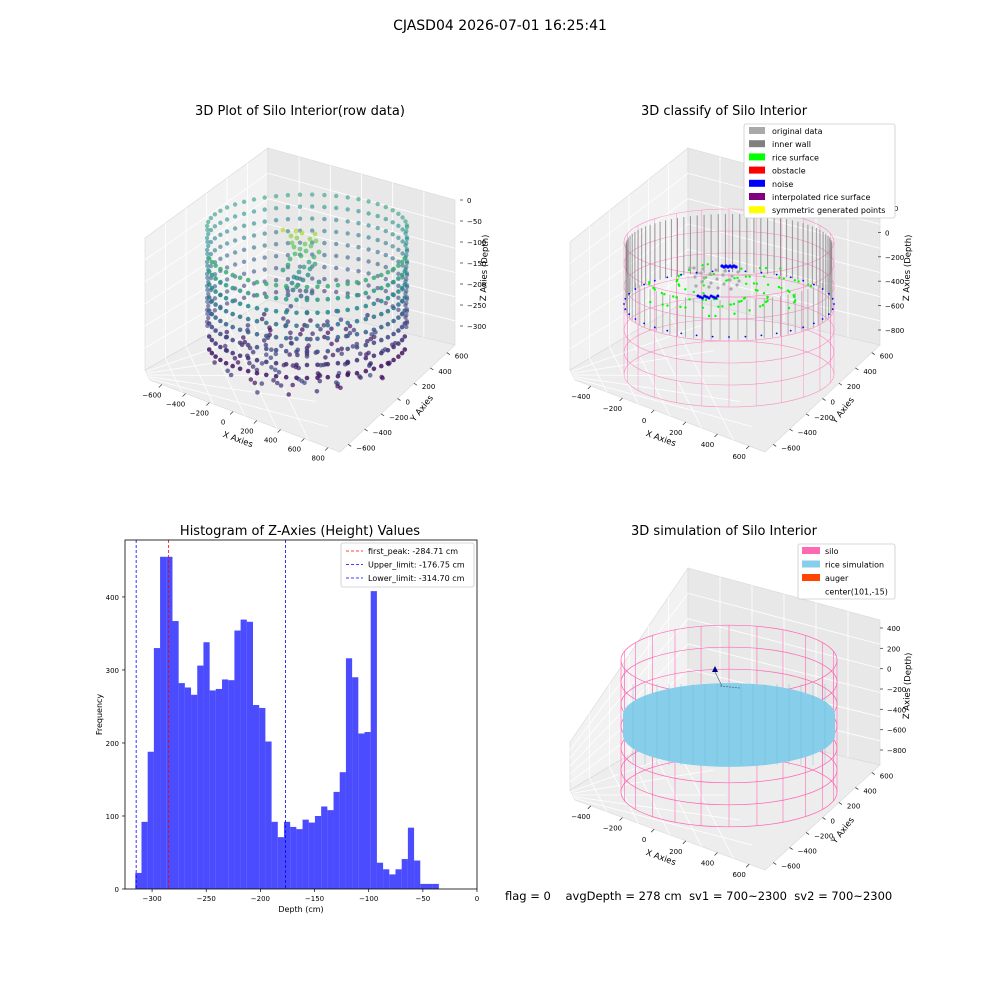  Describe the element at coordinates (294, 450) in the screenshot. I see `x-tick-label: 600` at that location.